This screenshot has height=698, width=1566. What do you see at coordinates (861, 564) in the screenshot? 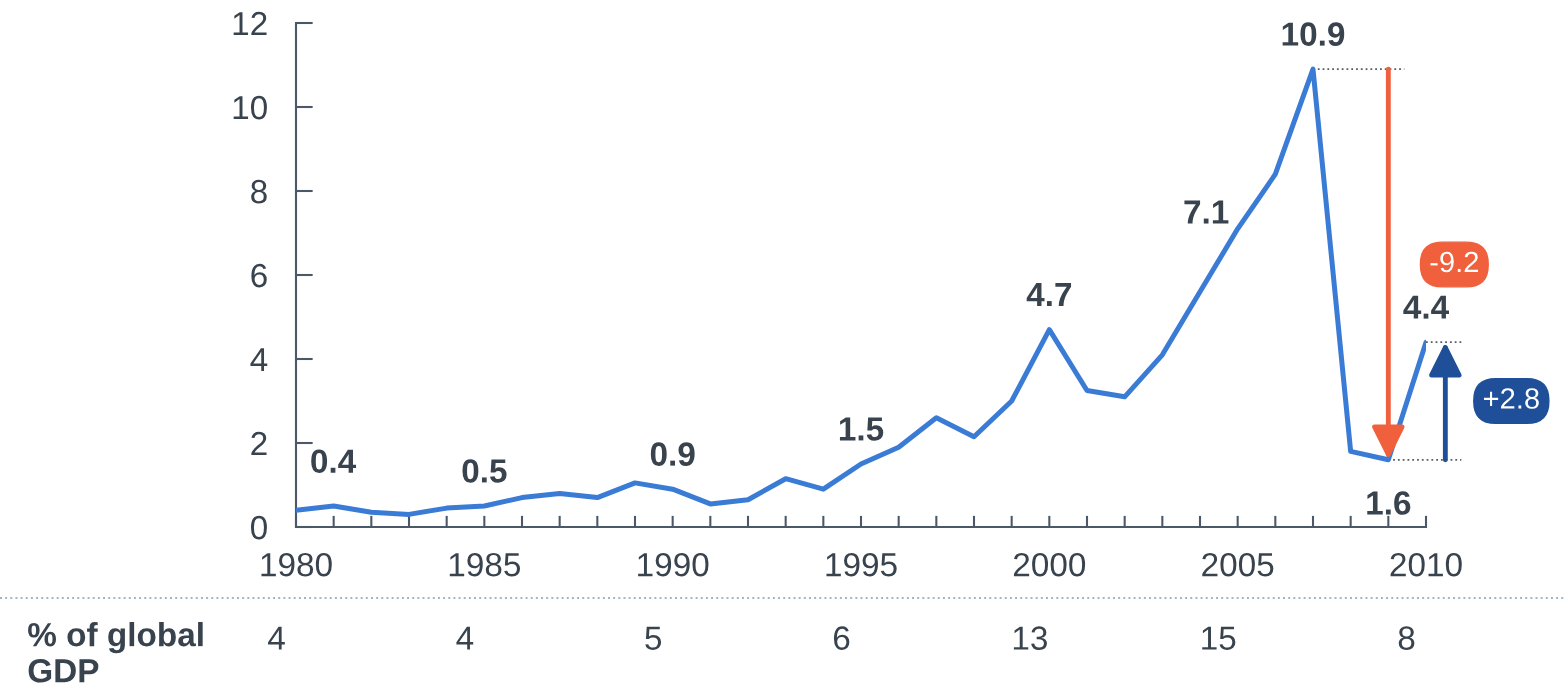
I see `x-tick-label: 1995` at bounding box center [861, 564].